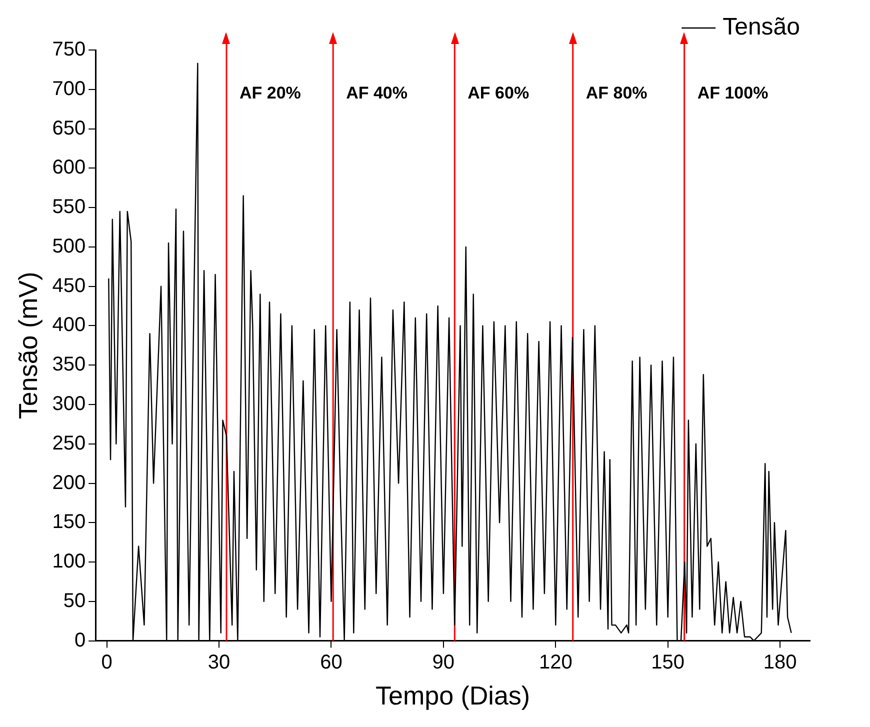 The height and width of the screenshot is (727, 870). Describe the element at coordinates (761, 27) in the screenshot. I see `legend-label: Tensão` at that location.